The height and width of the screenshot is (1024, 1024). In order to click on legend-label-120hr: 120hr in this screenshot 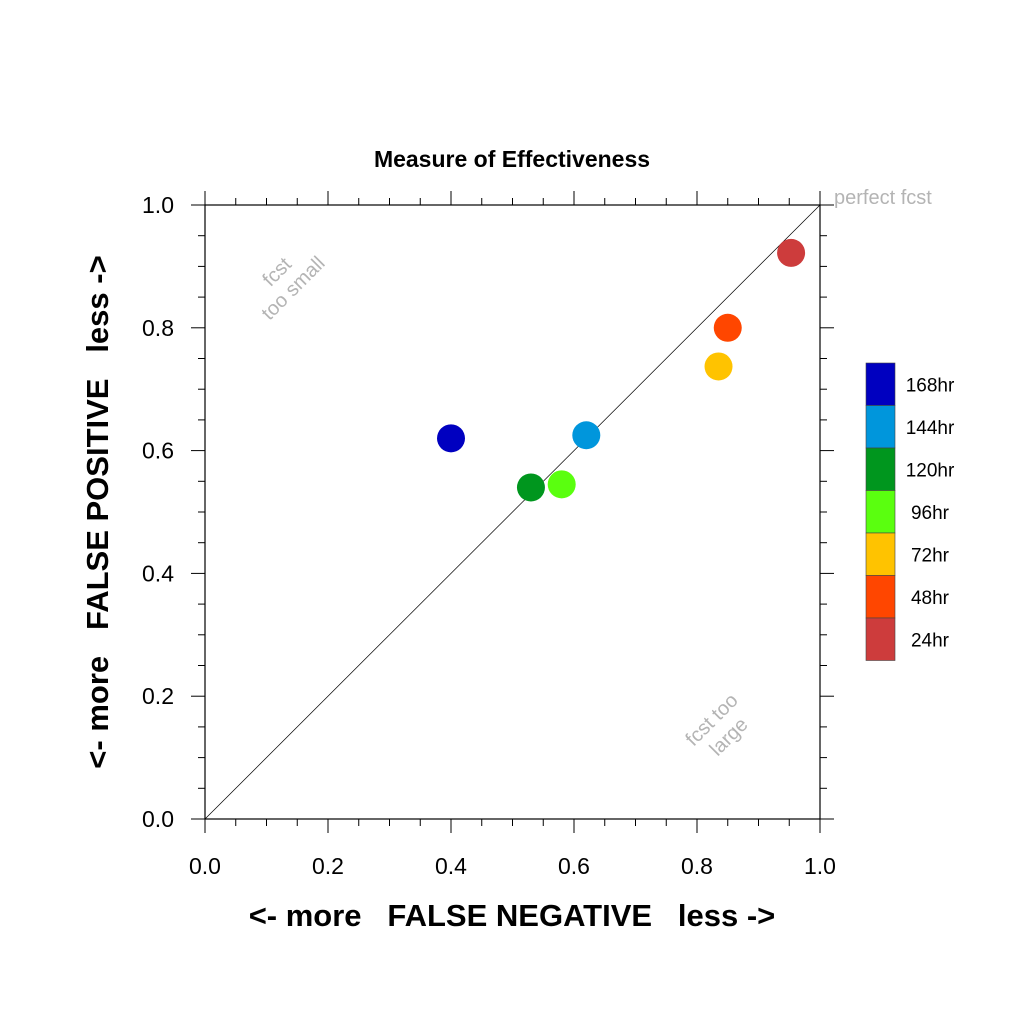, I will do `click(930, 470)`.